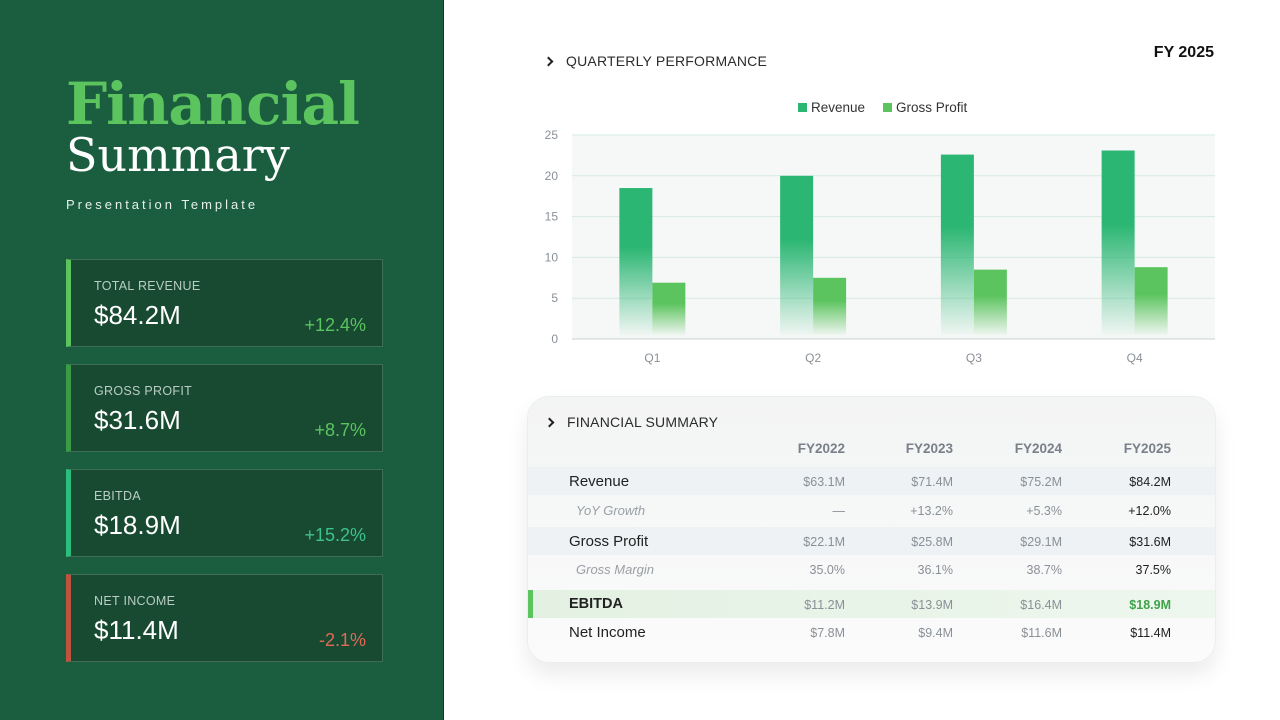 Image resolution: width=1280 pixels, height=720 pixels. Describe the element at coordinates (137, 420) in the screenshot. I see `kpi-value: $31.6M` at that location.